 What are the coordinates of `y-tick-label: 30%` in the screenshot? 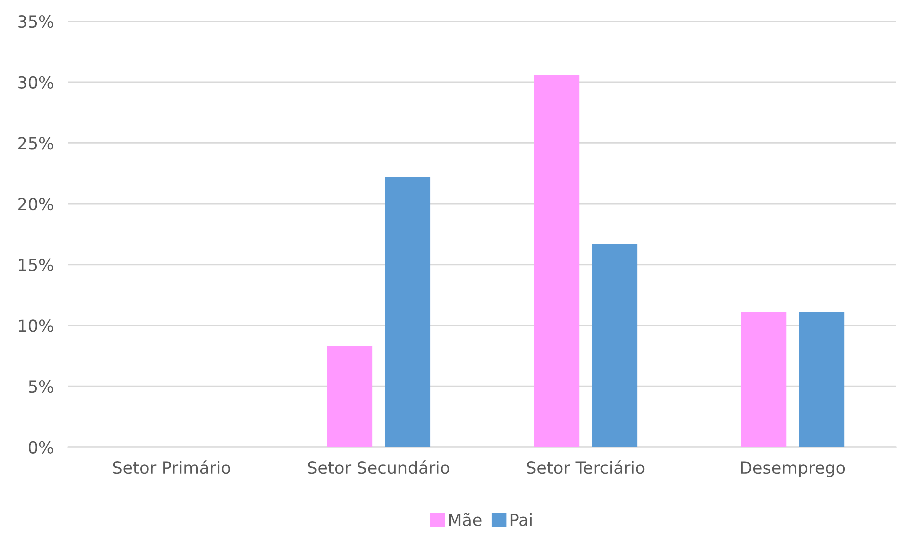 It's located at (36, 82).